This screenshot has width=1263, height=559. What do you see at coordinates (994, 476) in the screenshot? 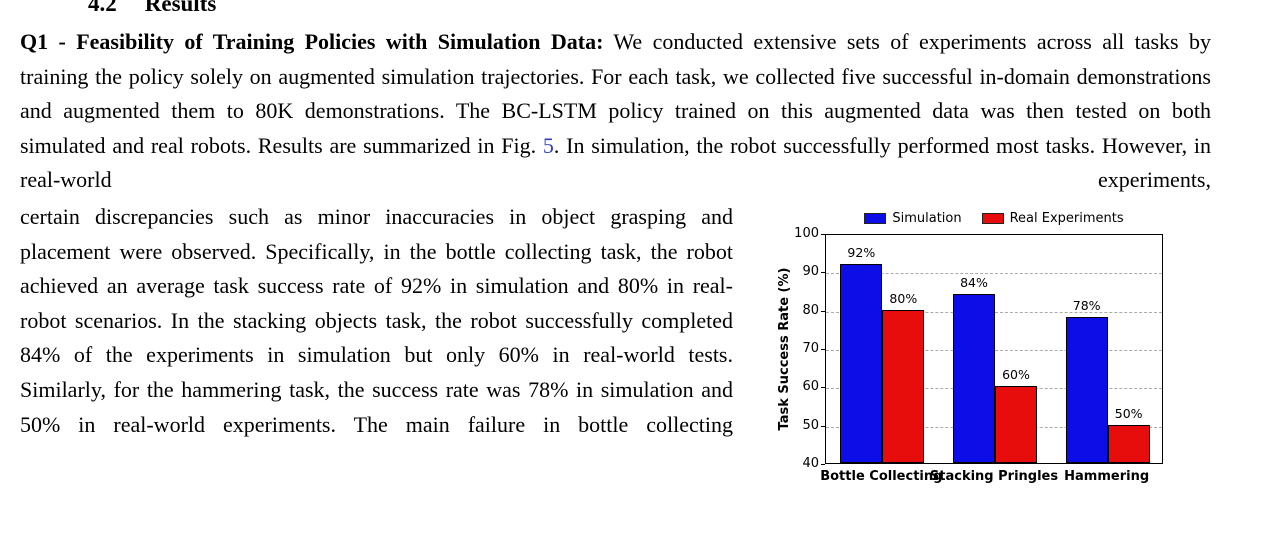
I see `x-tick-label-stacking-pringles: Stacking Pringles` at bounding box center [994, 476].